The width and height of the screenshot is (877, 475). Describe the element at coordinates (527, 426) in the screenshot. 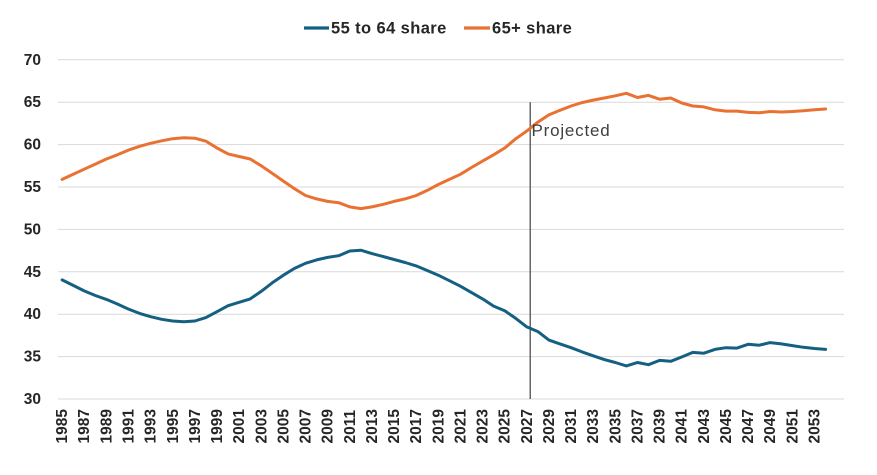

I see `svg-text: 2027` at that location.